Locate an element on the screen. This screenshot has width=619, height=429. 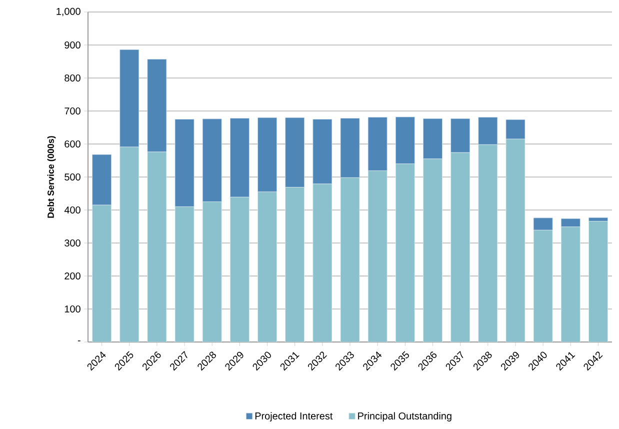
y-tick-label: 800 is located at coordinates (72, 78).